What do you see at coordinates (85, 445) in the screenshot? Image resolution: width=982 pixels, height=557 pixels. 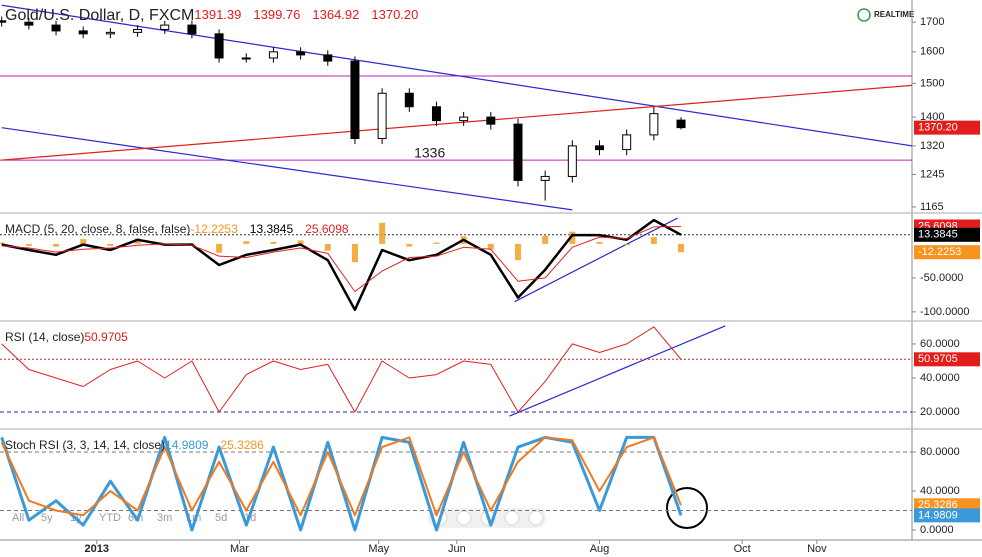 I see `panel-title: Stoch RSI (3, 3, 14, 14, close)` at bounding box center [85, 445].